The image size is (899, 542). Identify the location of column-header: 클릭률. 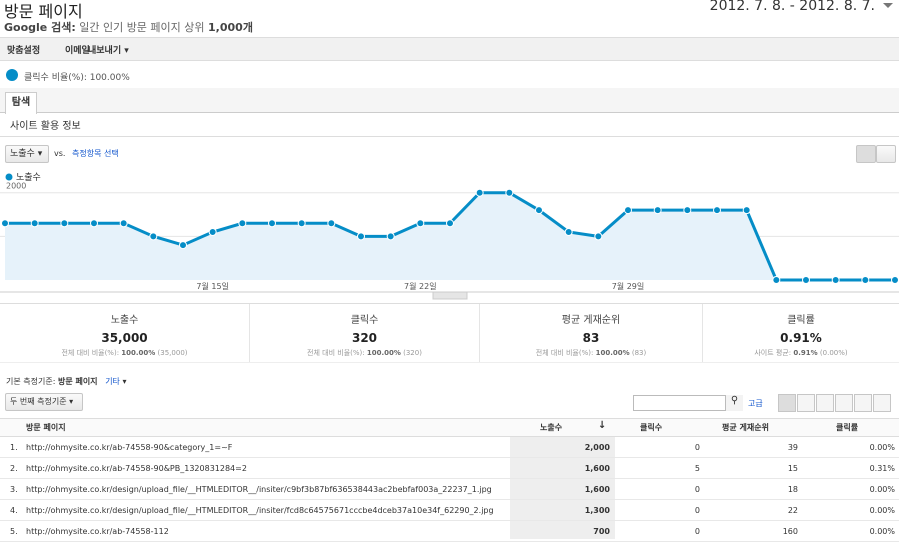
(847, 427).